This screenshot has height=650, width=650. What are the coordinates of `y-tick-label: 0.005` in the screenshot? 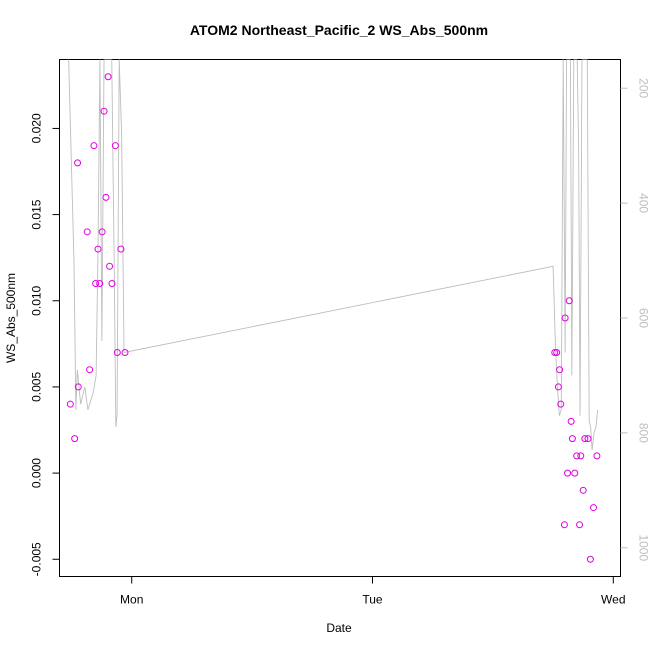 It's located at (37, 387).